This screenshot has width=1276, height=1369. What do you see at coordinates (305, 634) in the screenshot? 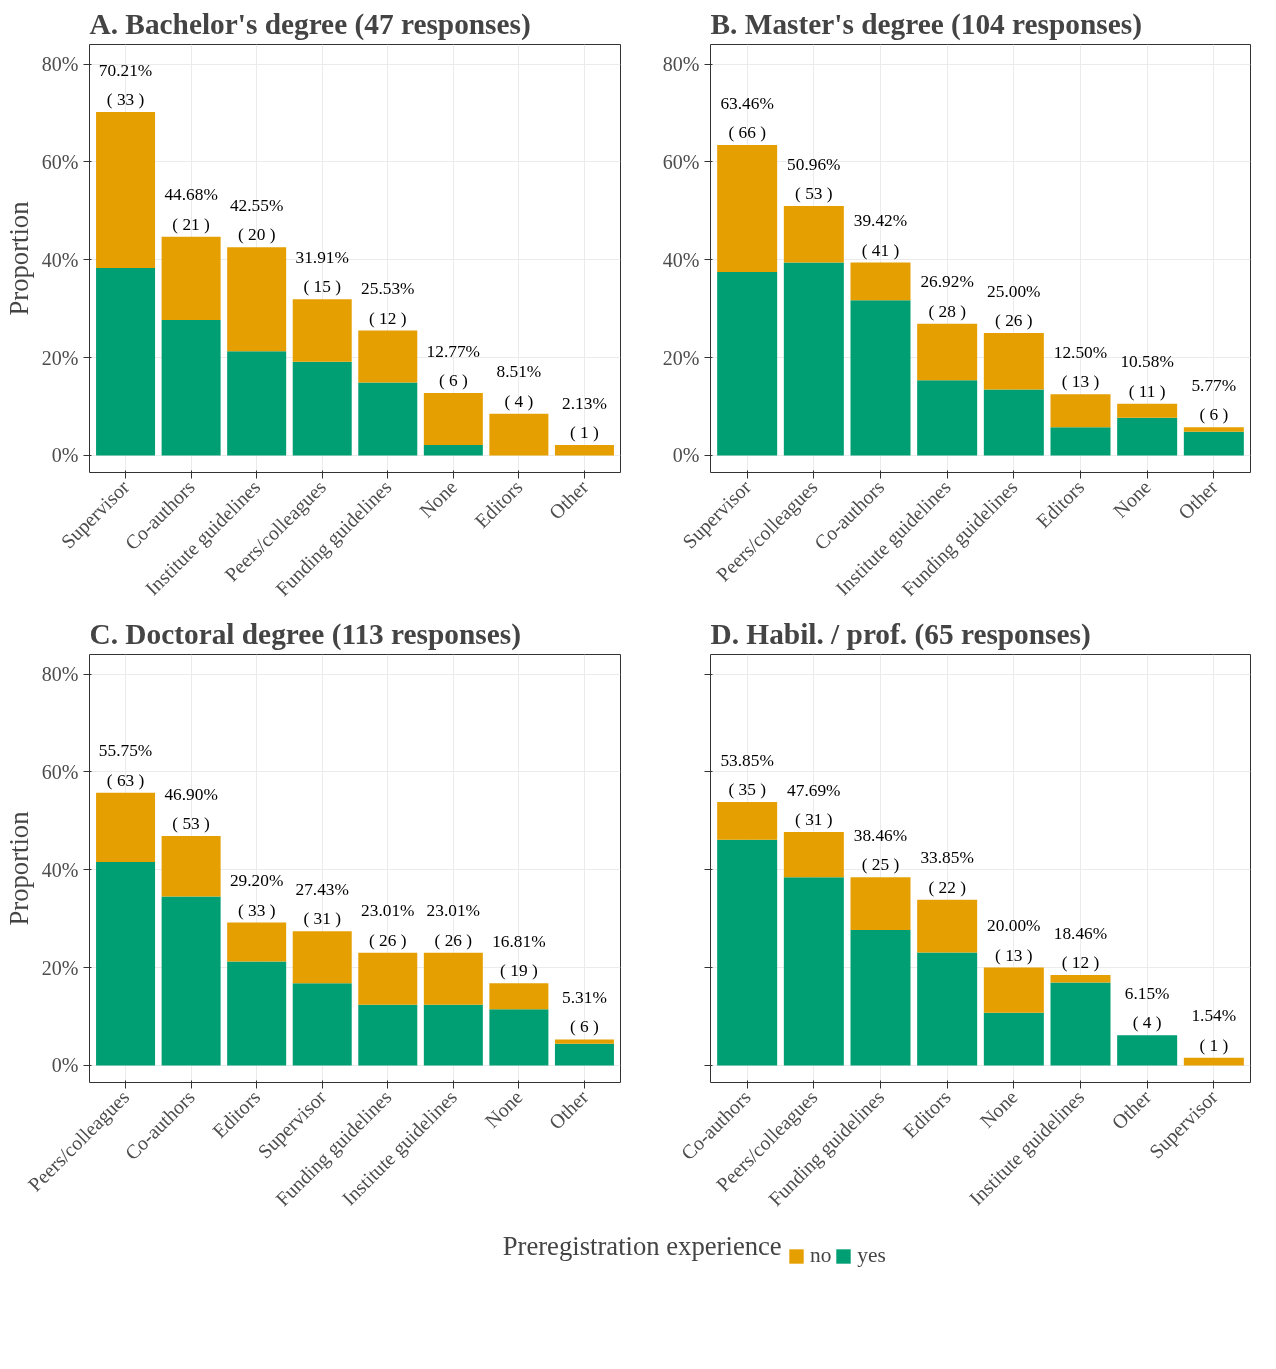
I see `chart-title: C. Doctoral degree (113 responses)` at bounding box center [305, 634].